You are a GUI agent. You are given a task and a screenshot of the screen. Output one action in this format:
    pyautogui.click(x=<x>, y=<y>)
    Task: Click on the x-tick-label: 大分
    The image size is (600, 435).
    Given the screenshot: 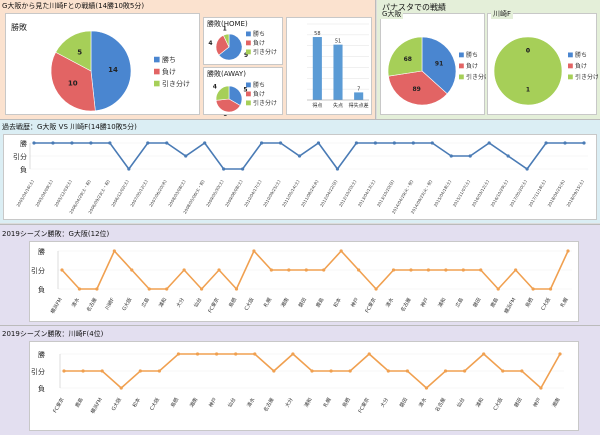 What is the action you would take?
    pyautogui.click(x=384, y=403)
    